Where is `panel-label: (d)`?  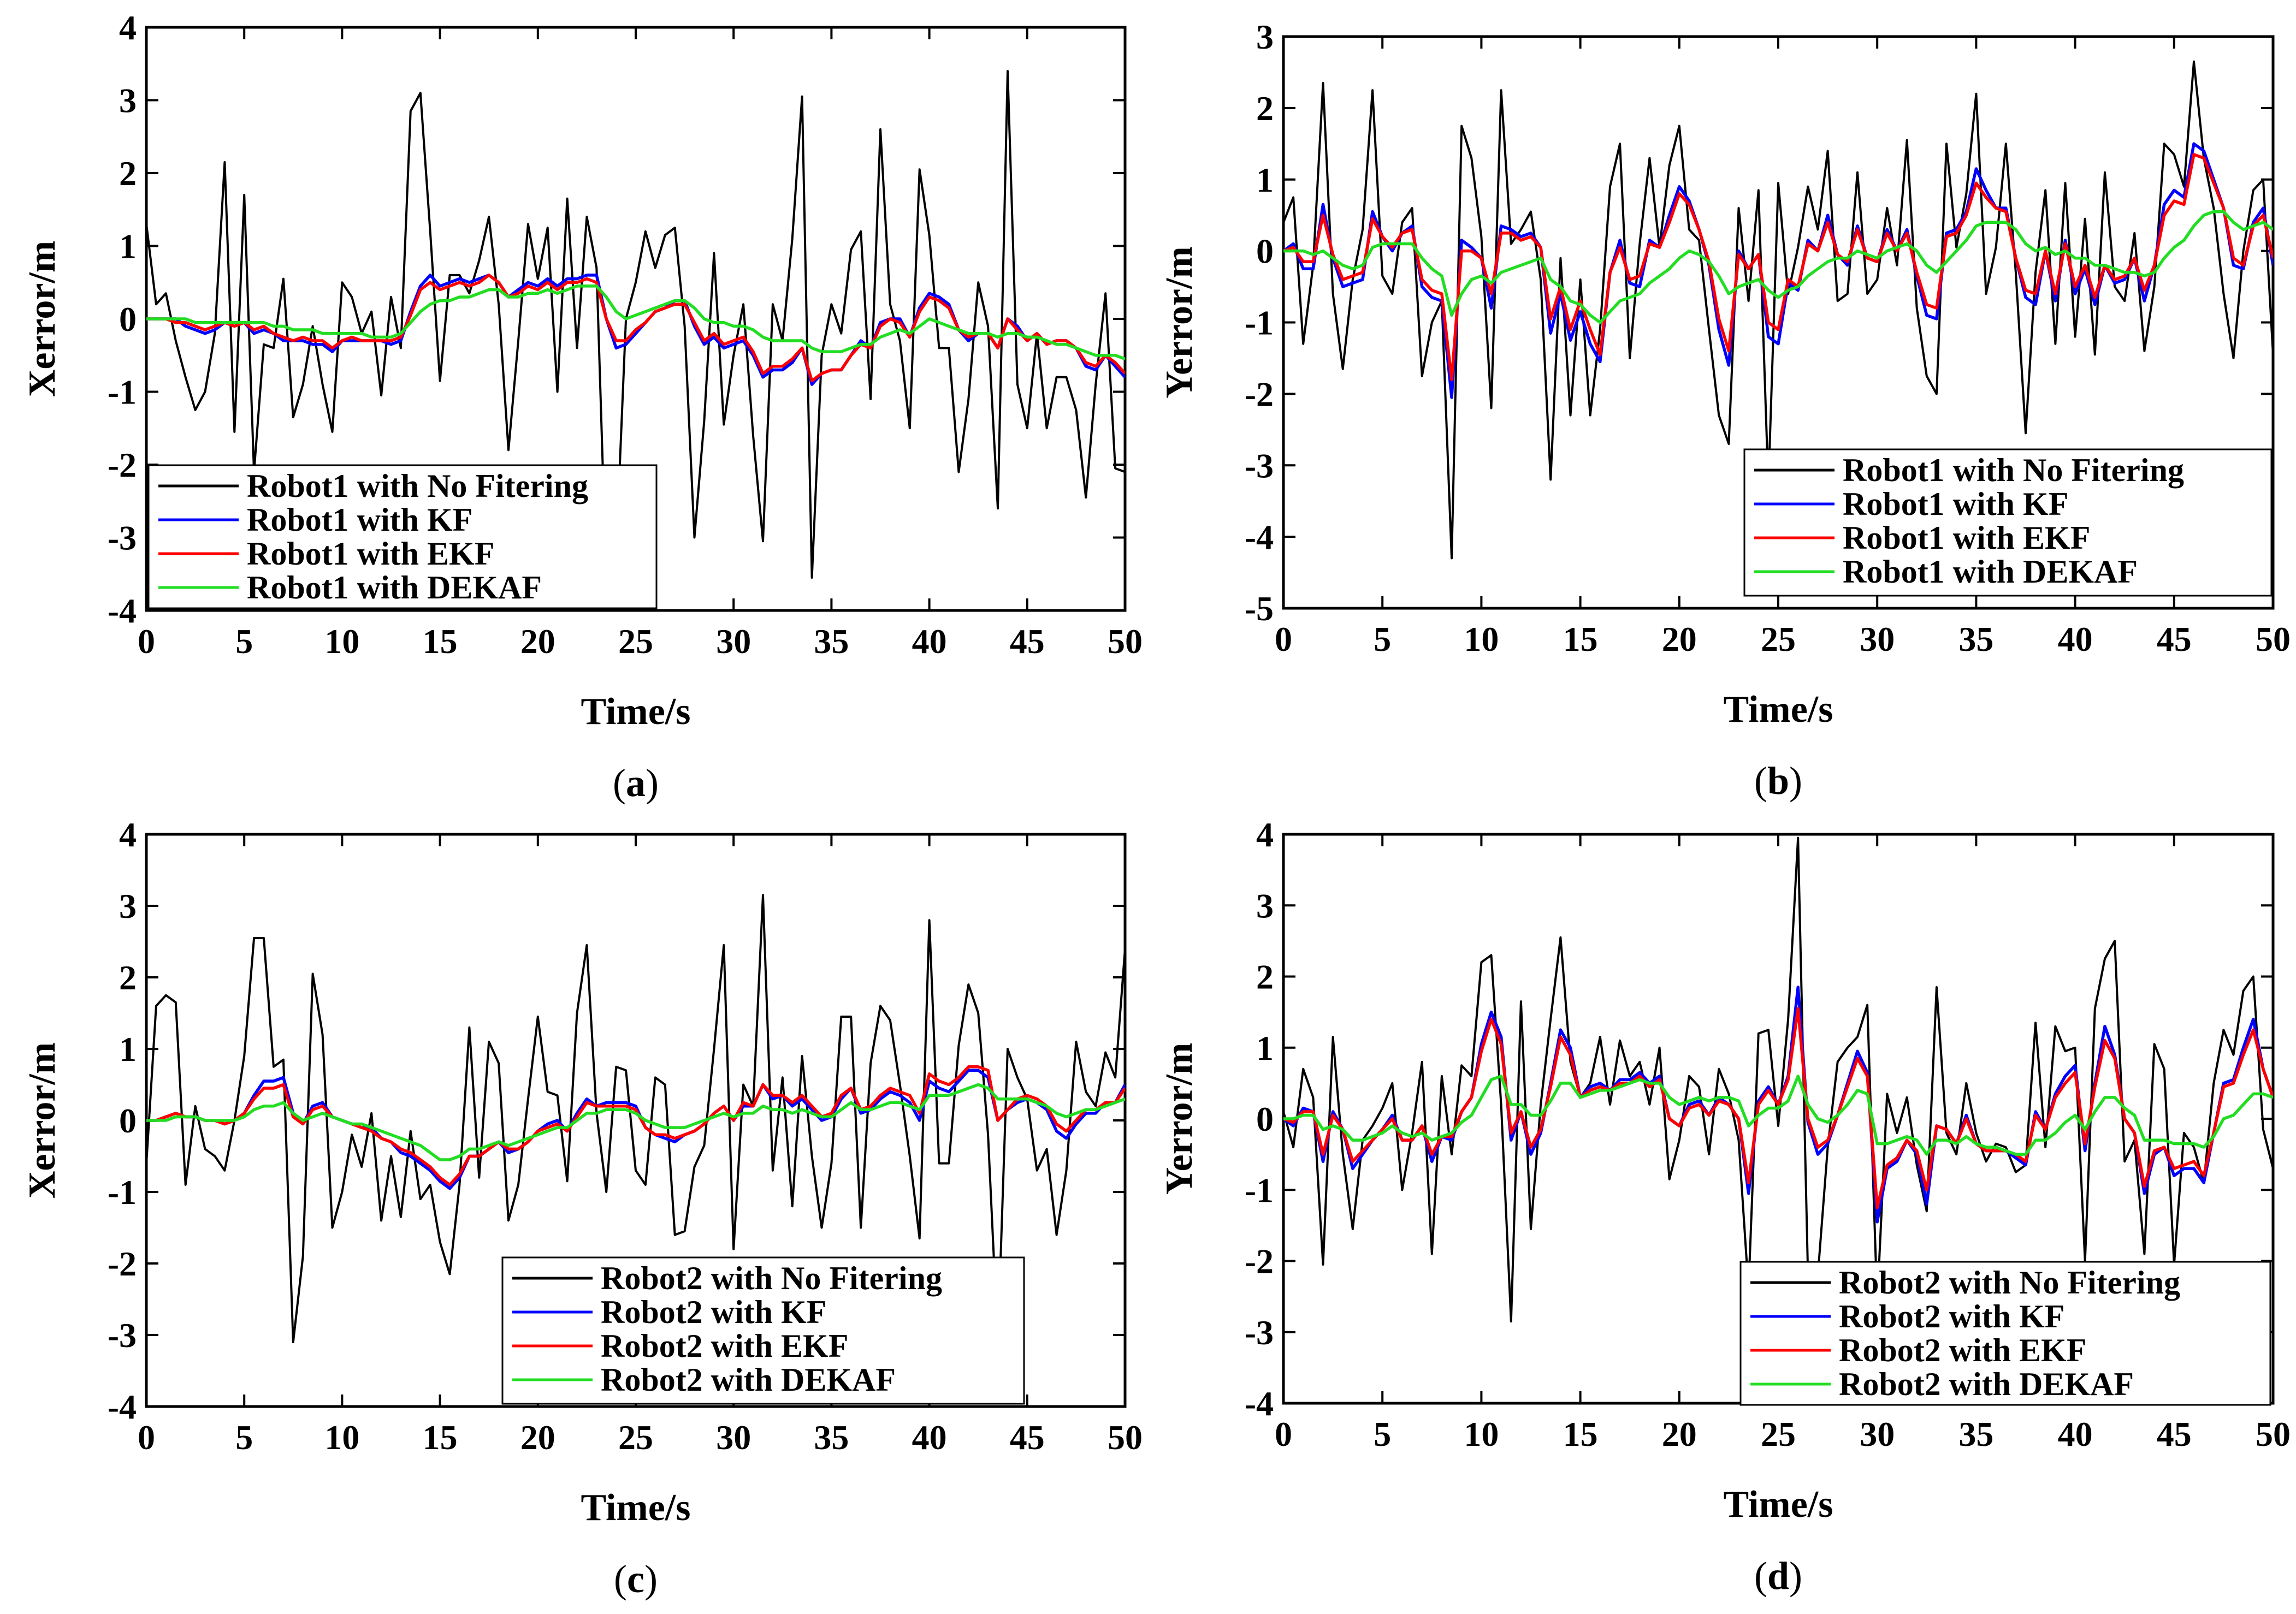 panel-label: (d) is located at coordinates (1778, 1576).